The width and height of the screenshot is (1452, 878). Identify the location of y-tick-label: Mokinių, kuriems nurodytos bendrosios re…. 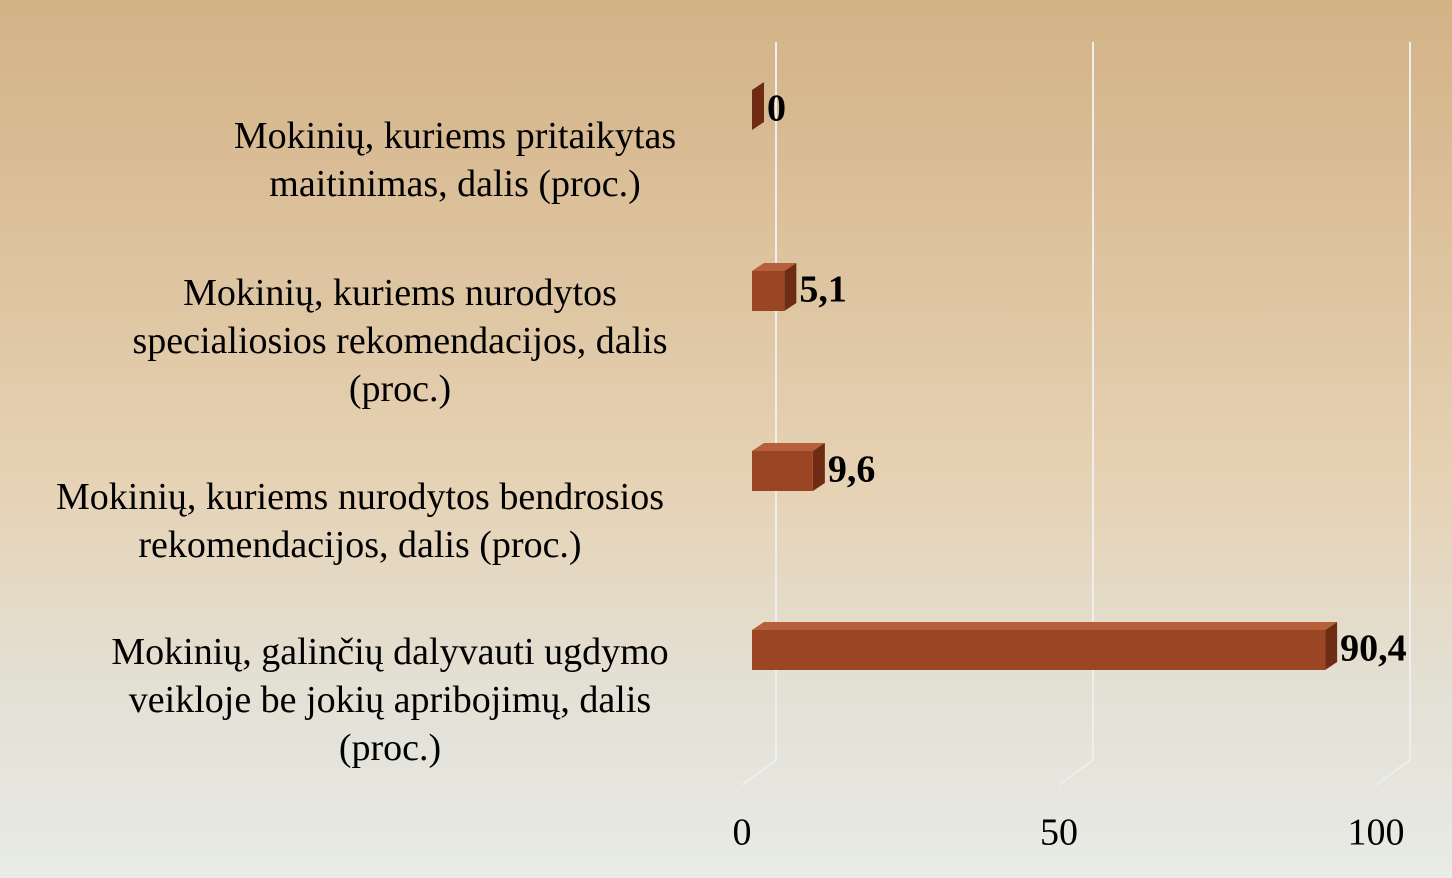
(360, 521).